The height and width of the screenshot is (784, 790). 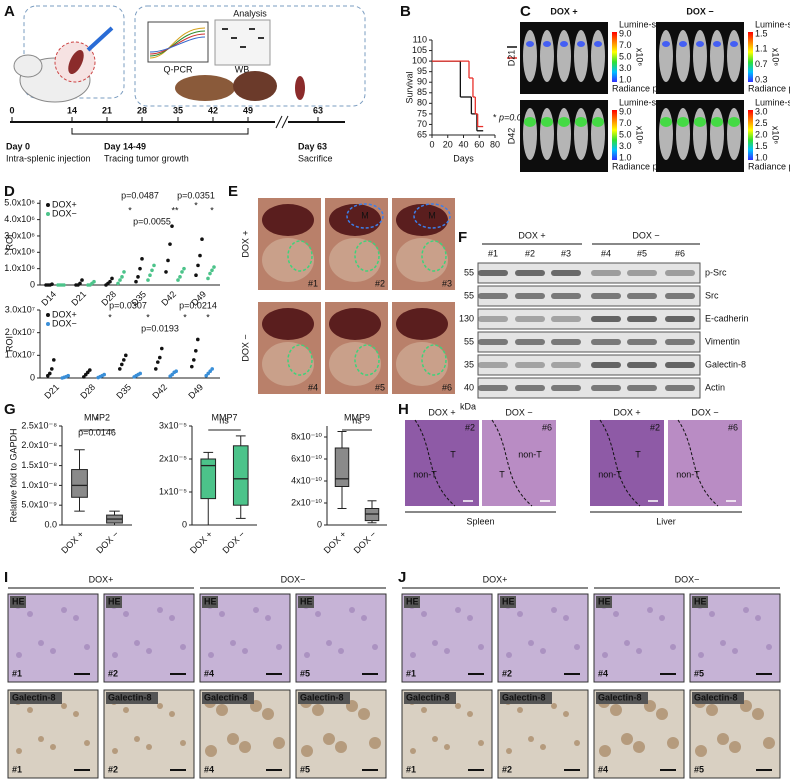 What do you see at coordinates (447, 283) in the screenshot?
I see `photo-label: #3` at bounding box center [447, 283].